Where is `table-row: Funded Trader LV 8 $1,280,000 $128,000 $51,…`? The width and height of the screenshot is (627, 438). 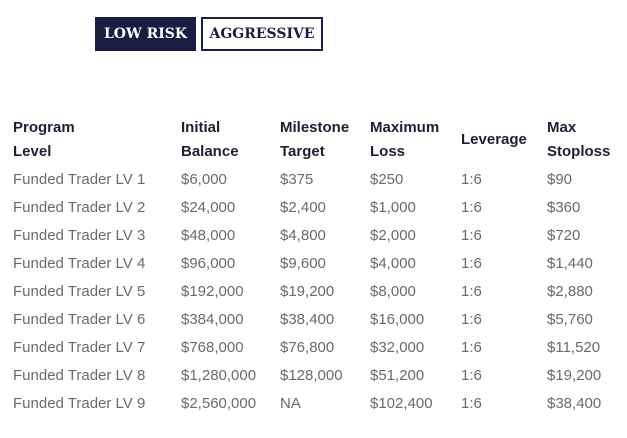
table-row: Funded Trader LV 8 $1,280,000 $128,000 $51,… is located at coordinates (320, 376).